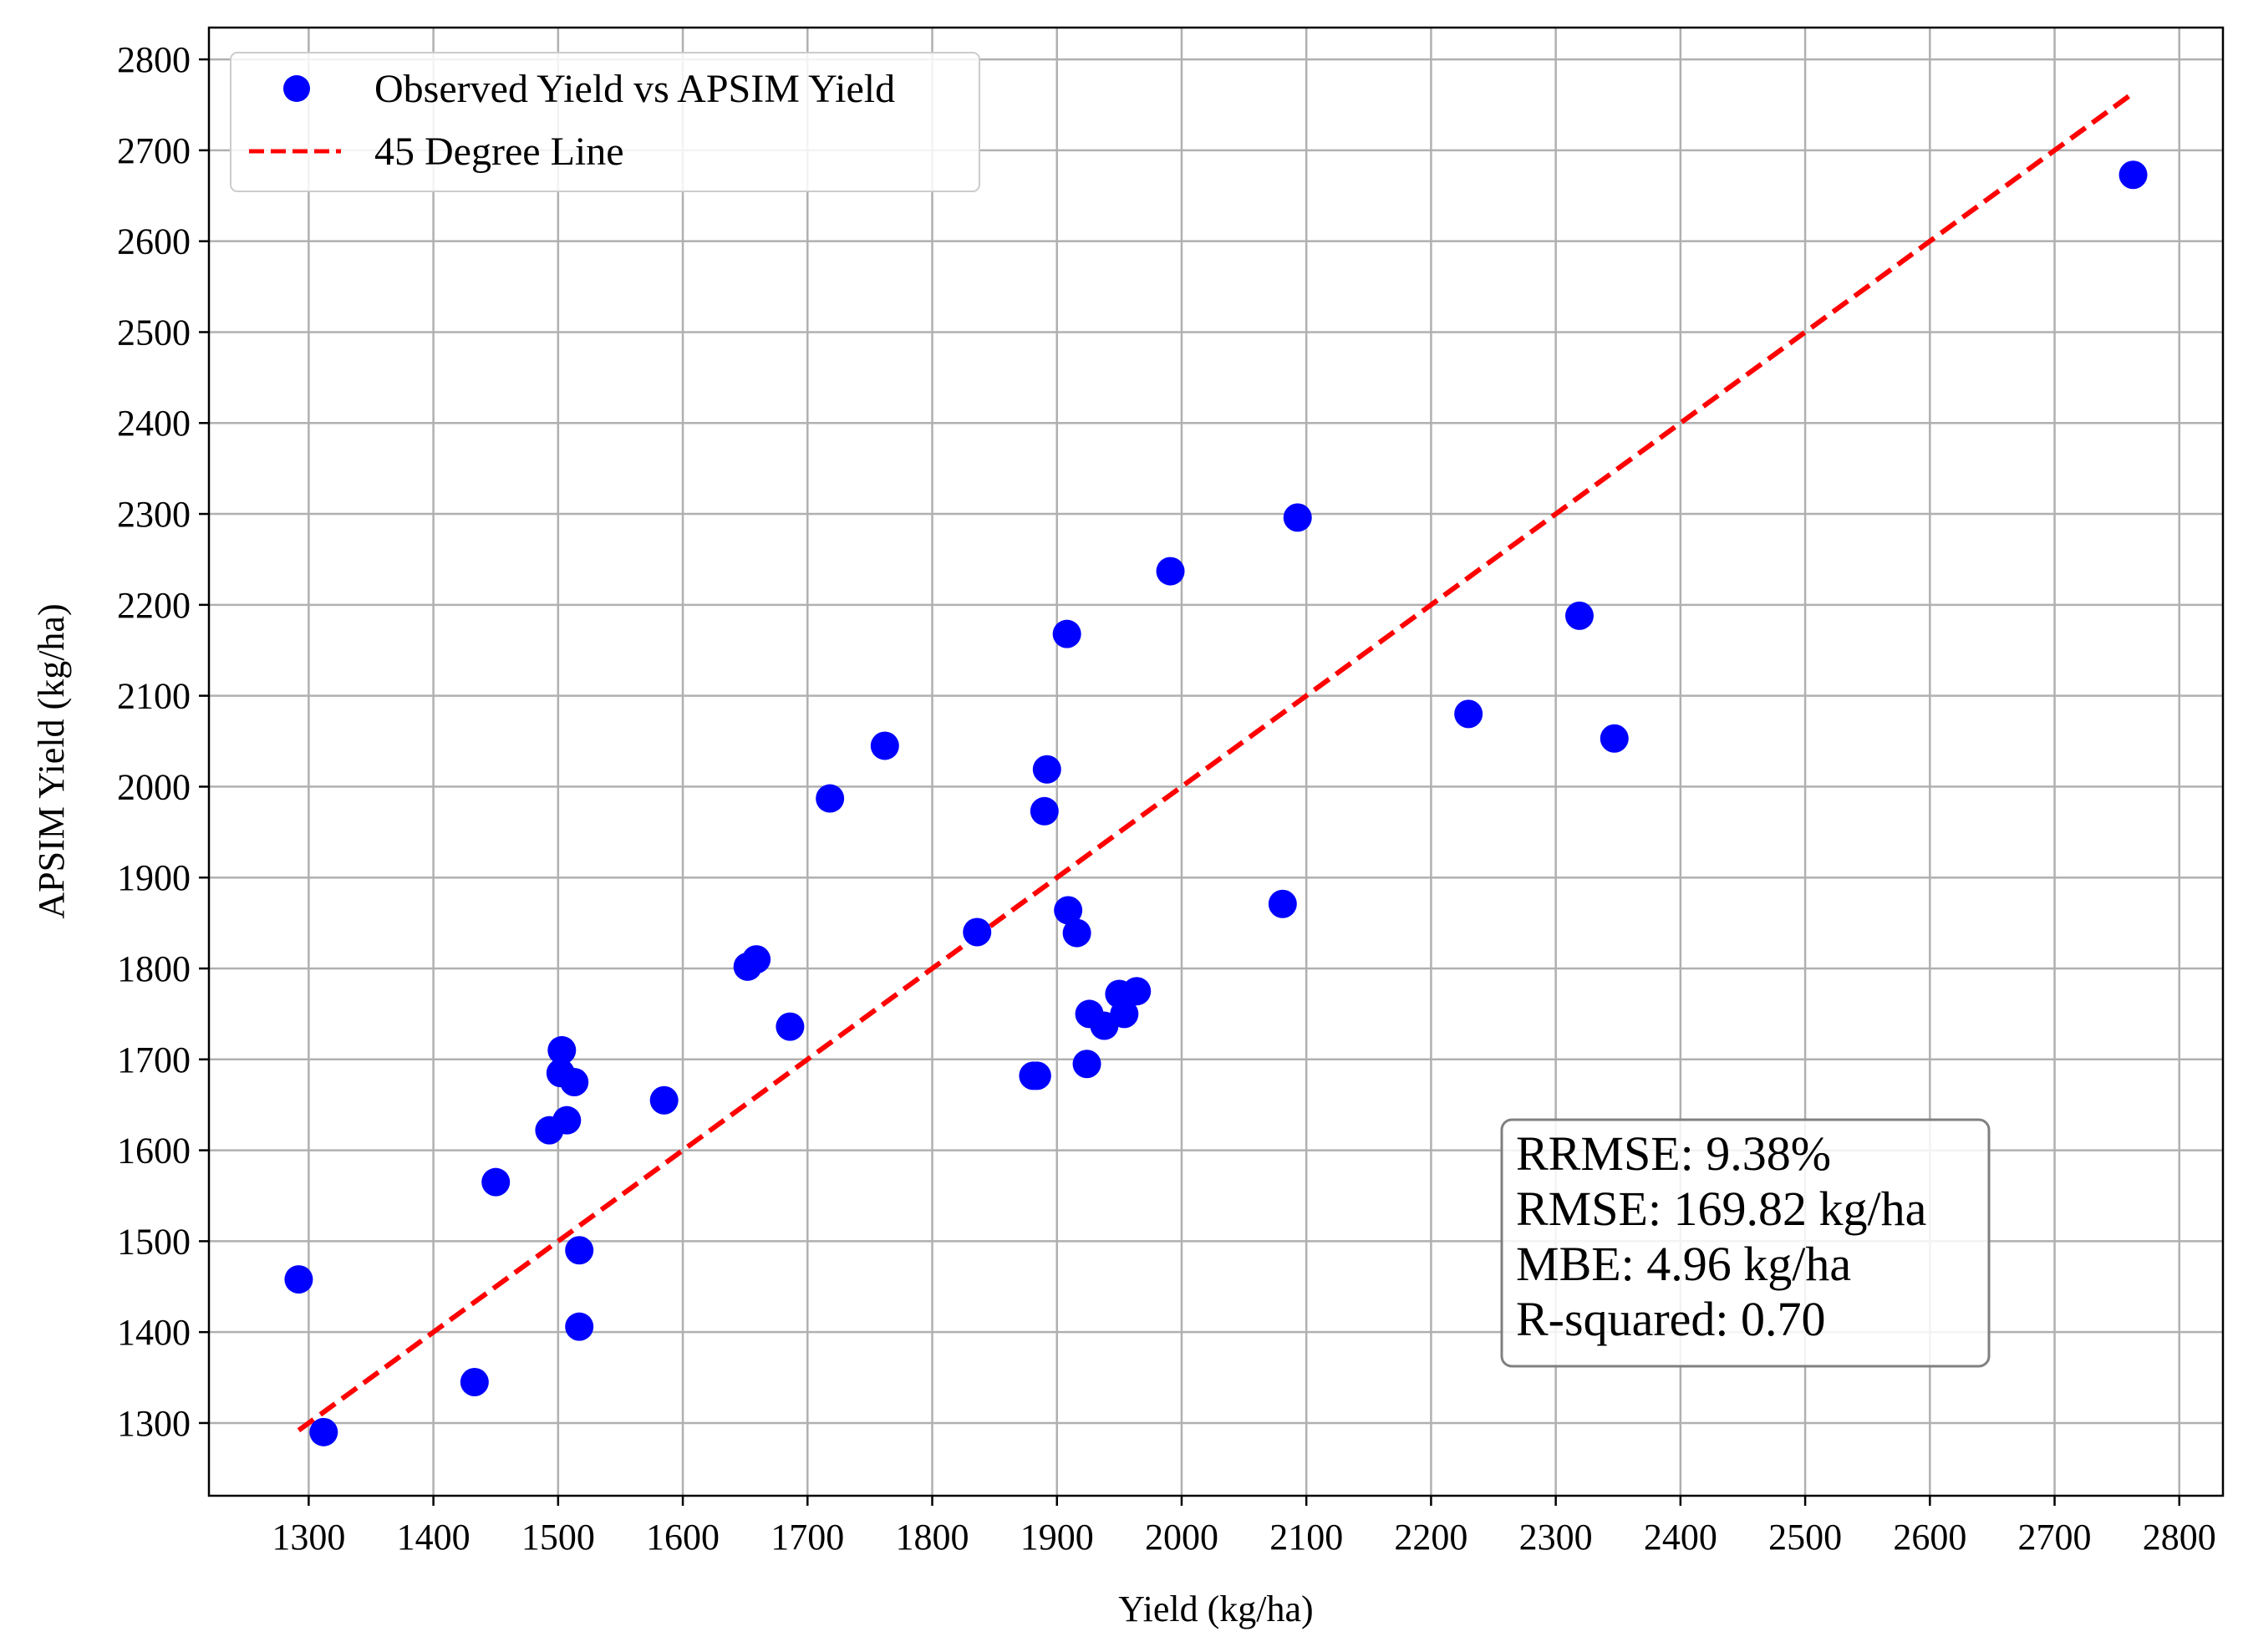  I want to click on y-tick-label: 1800, so click(154, 968).